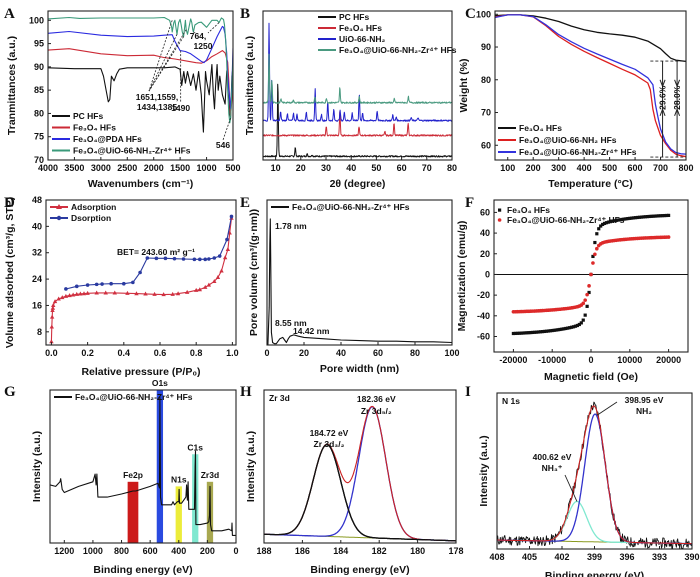 Image resolution: width=700 pixels, height=577 pixels. What do you see at coordinates (101, 168) in the screenshot?
I see `x-tick-label: 3000` at bounding box center [101, 168].